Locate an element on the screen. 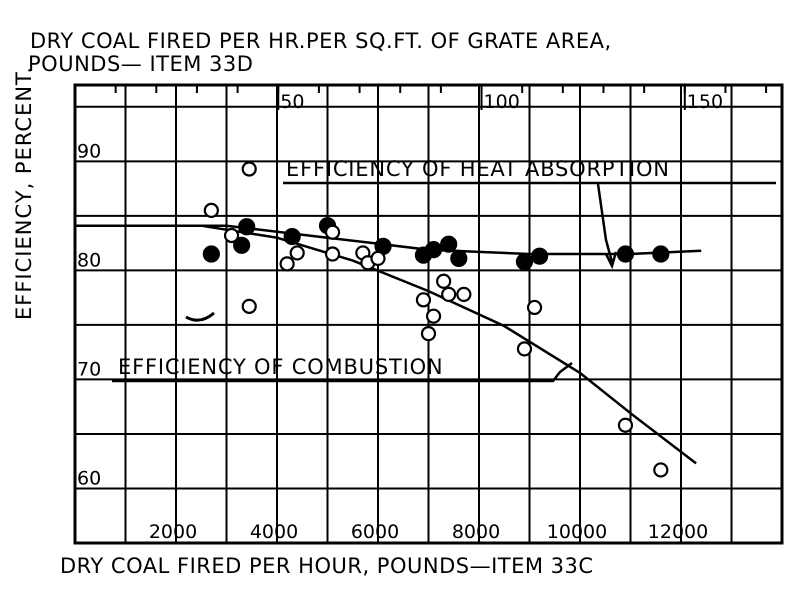  x-tick-label: 8000 is located at coordinates (476, 532).